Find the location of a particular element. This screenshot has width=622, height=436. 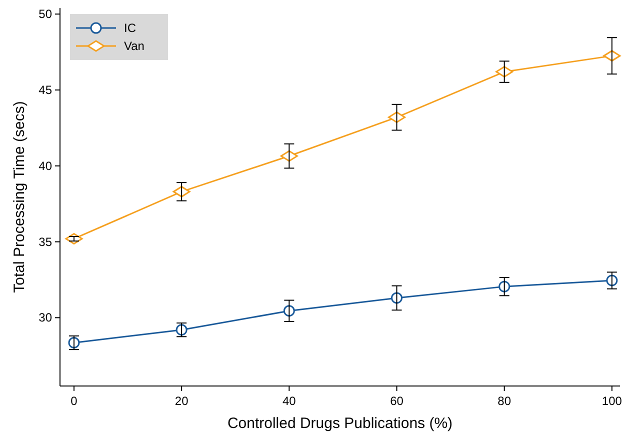

x-tick-label: 0 is located at coordinates (74, 401).